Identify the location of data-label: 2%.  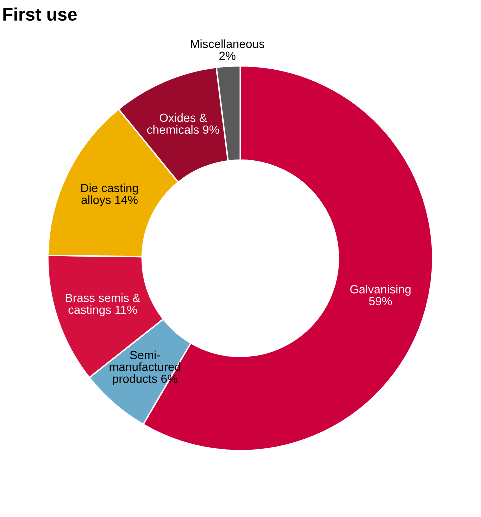
(228, 56).